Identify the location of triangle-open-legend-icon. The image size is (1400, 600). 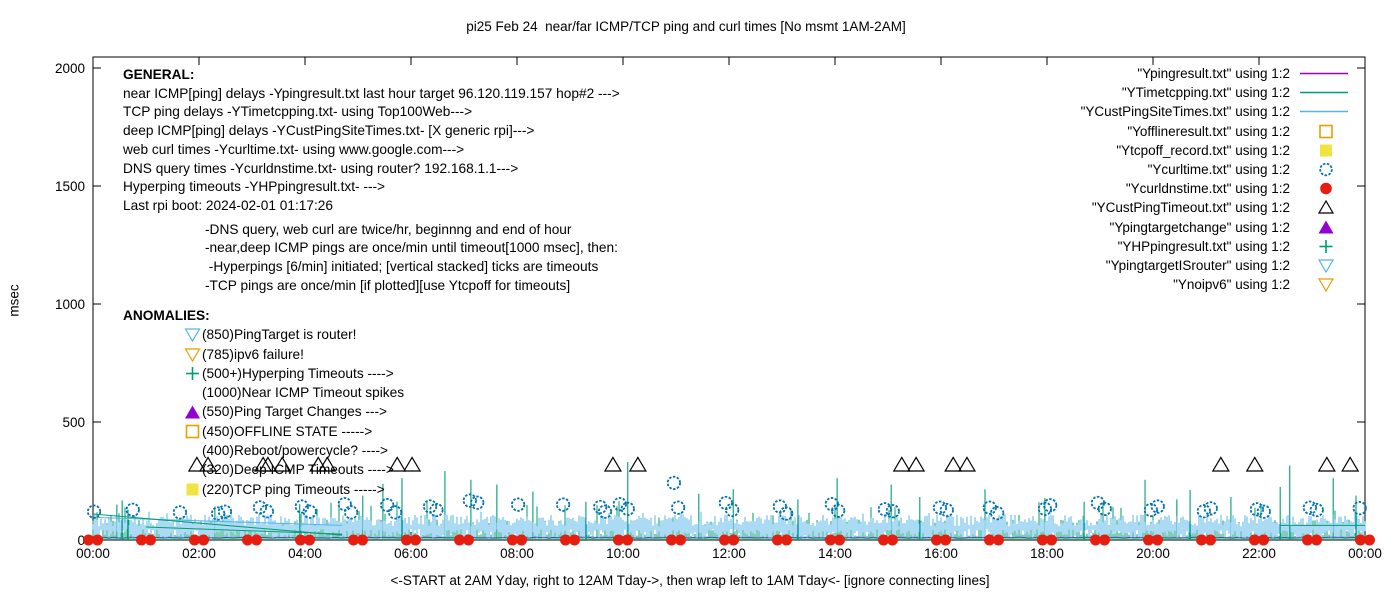
(1326, 207).